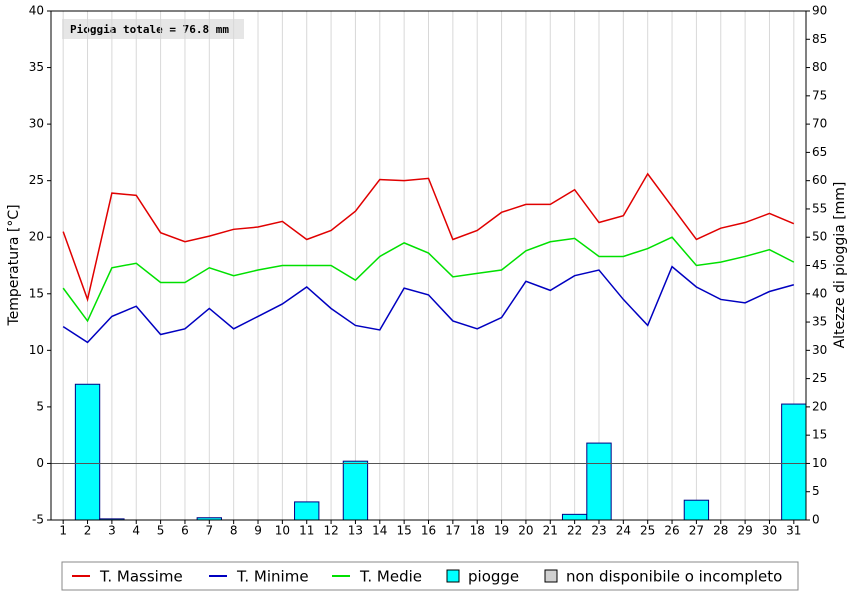  I want to click on y-tick-label: 35, so click(36, 67).